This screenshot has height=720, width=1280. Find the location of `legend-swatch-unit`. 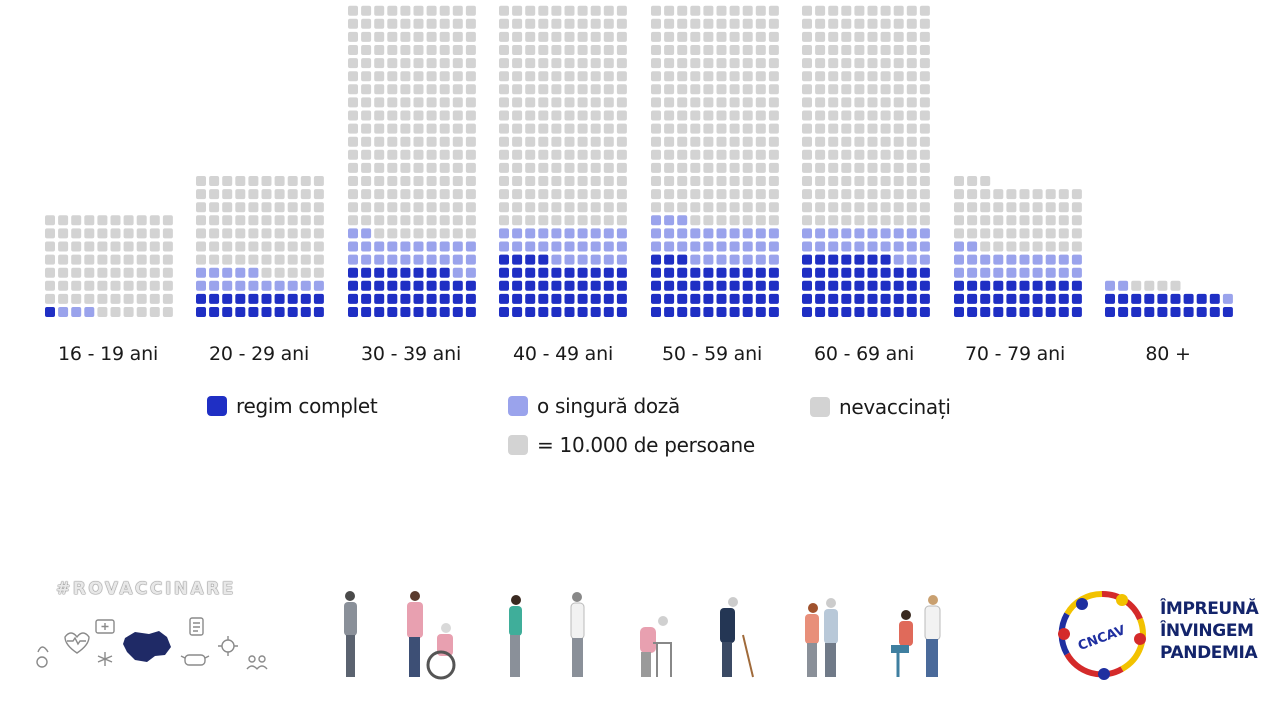

legend-swatch-unit is located at coordinates (518, 445).